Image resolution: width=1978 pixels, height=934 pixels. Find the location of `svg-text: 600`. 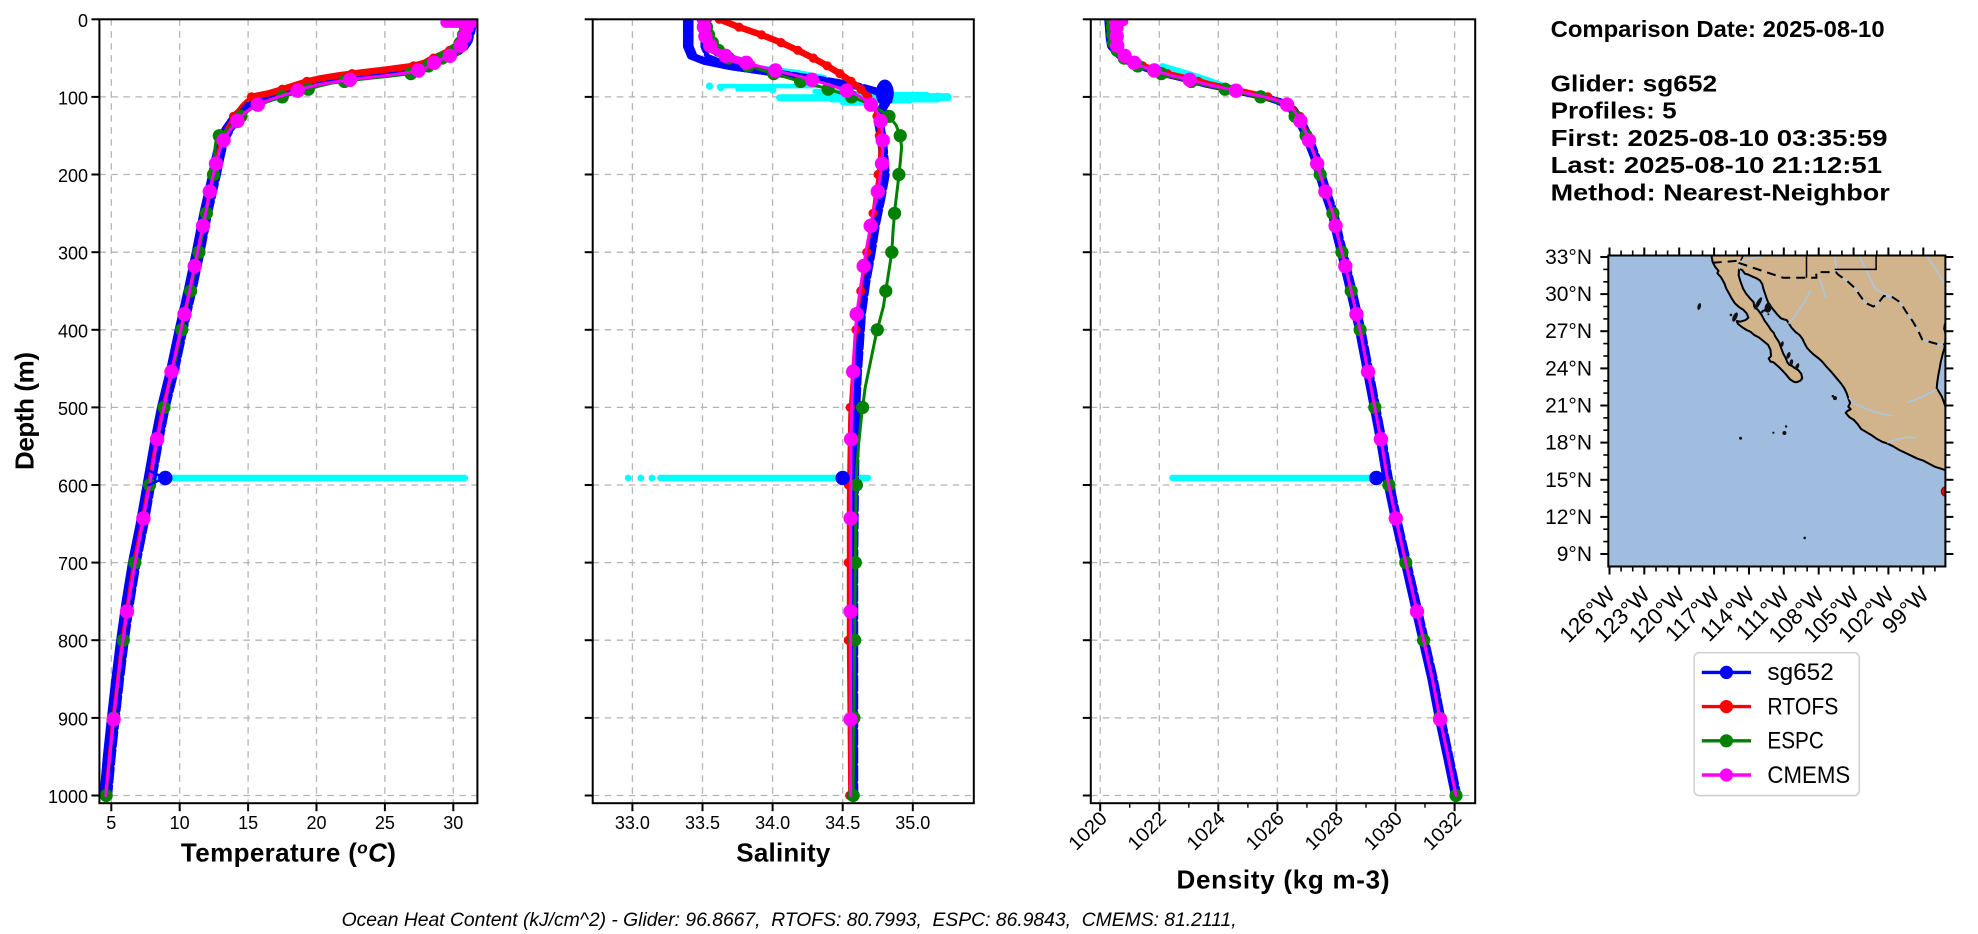

svg-text: 600 is located at coordinates (73, 487).